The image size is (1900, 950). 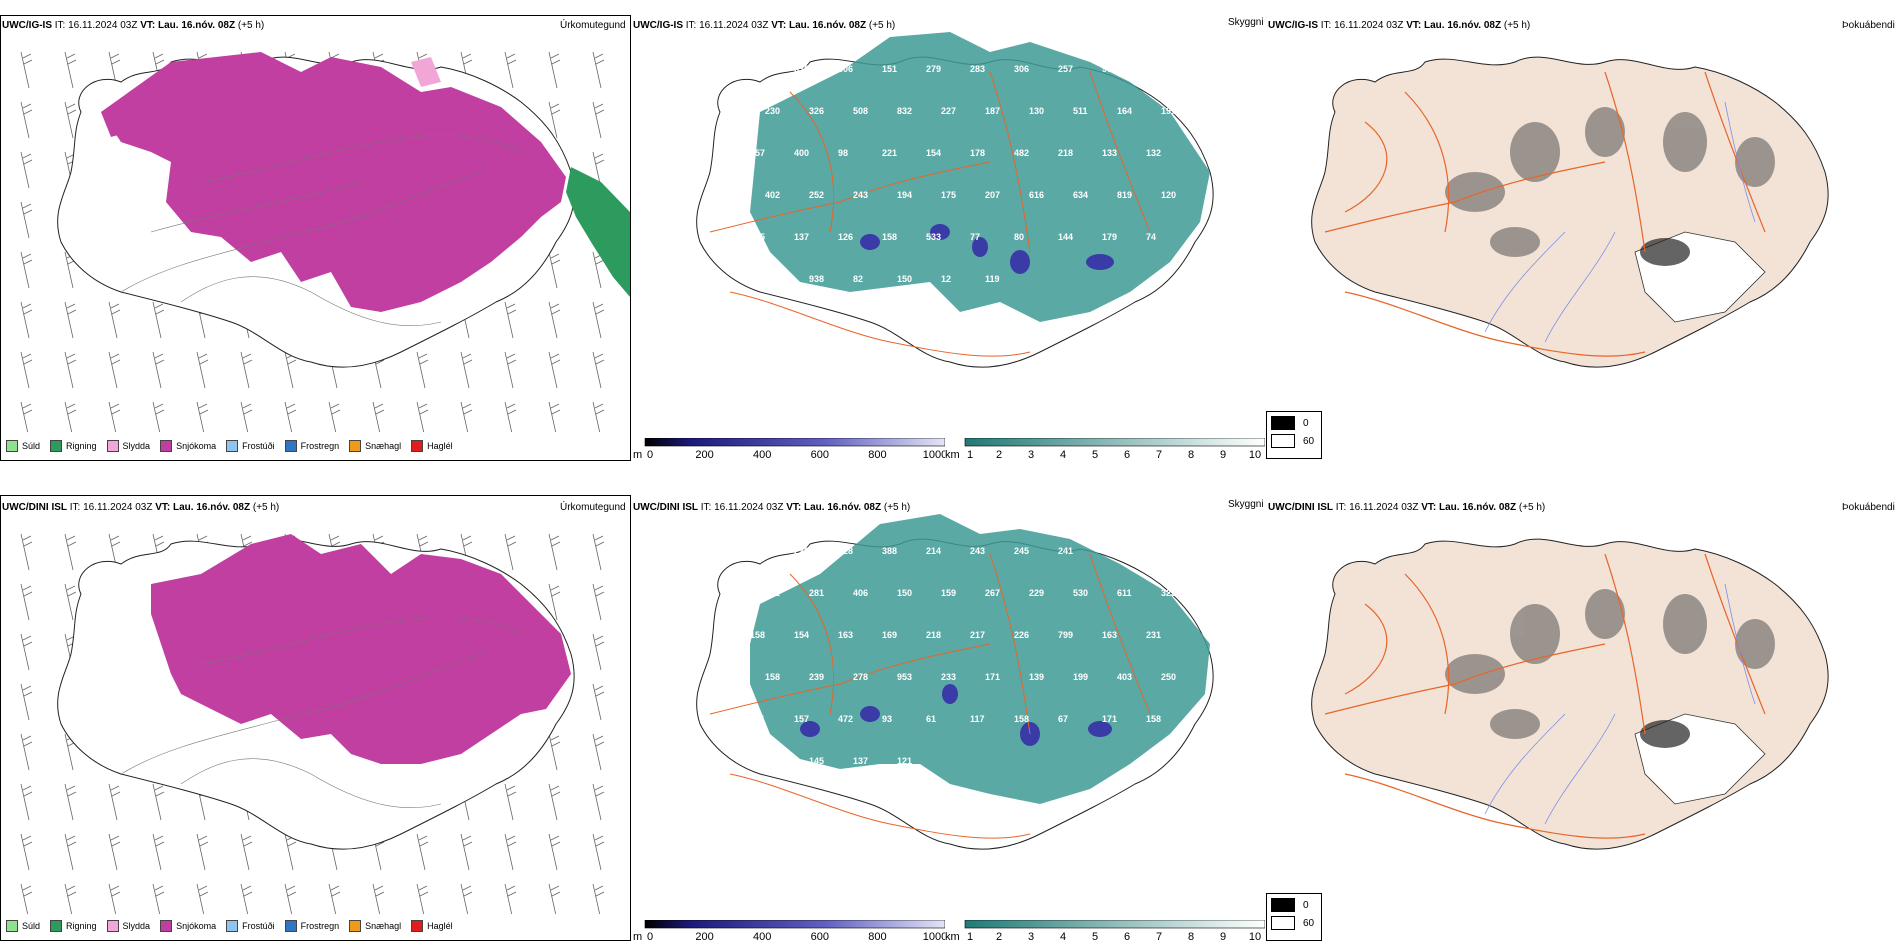 What do you see at coordinates (34, 507) in the screenshot?
I see `model-name: UWC/DINI ISL` at bounding box center [34, 507].